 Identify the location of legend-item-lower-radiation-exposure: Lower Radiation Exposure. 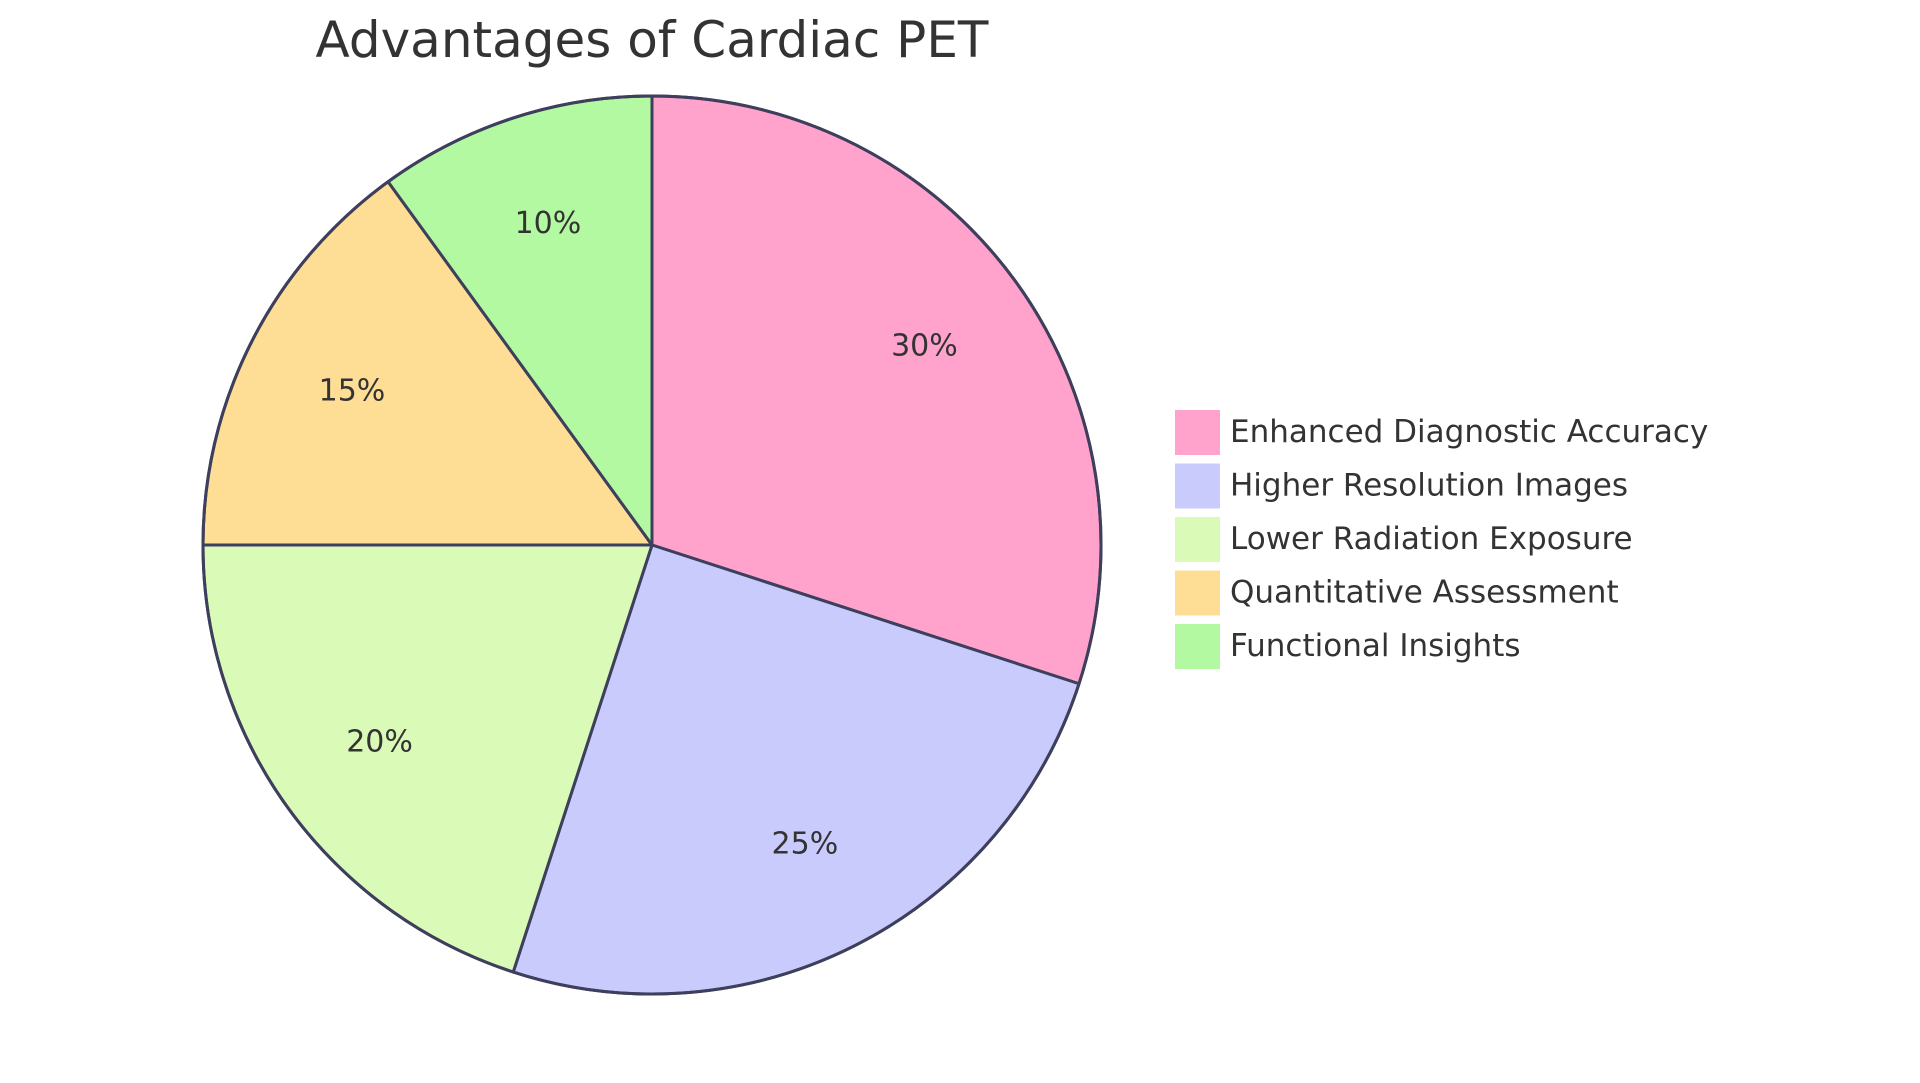
(1404, 539).